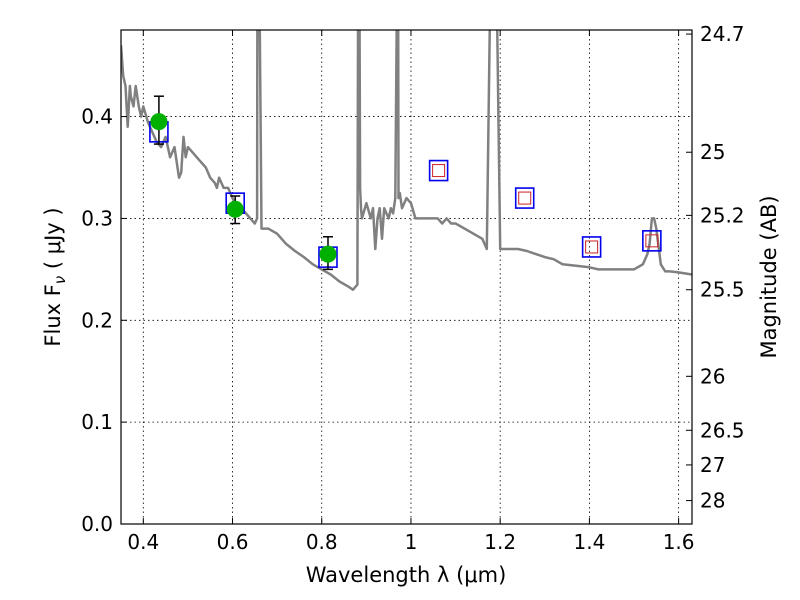 Image resolution: width=800 pixels, height=600 pixels. What do you see at coordinates (60, 280) in the screenshot?
I see `y-axis-label-subscript: ν` at bounding box center [60, 280].